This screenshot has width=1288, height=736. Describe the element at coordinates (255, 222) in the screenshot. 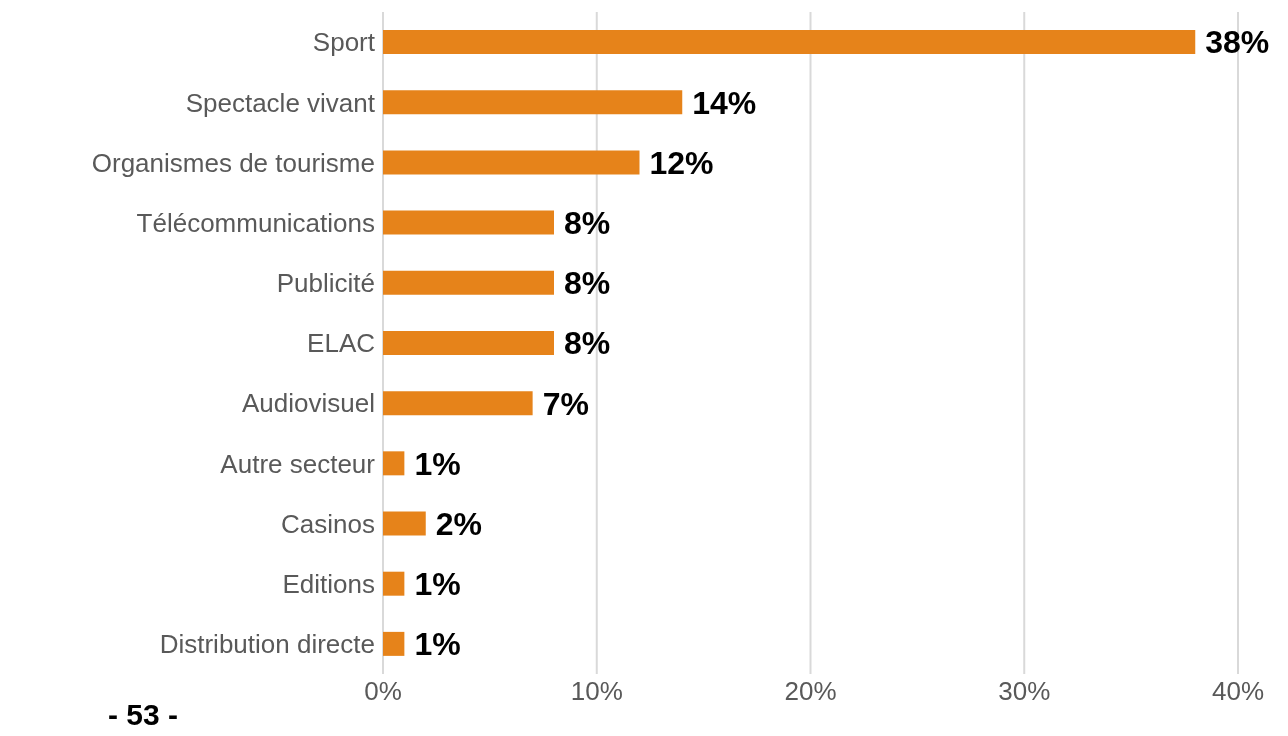

I see `y-tick-label: Télécommunications` at that location.